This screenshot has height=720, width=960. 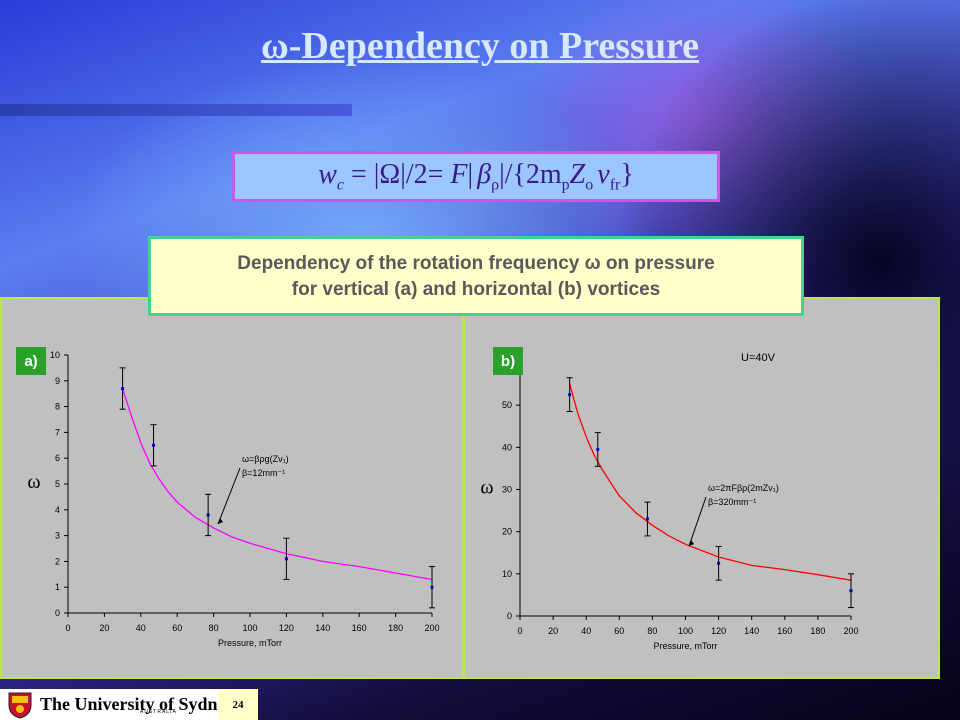 I want to click on university-footer: The University of Sydney AUSTRALIA, so click(x=129, y=704).